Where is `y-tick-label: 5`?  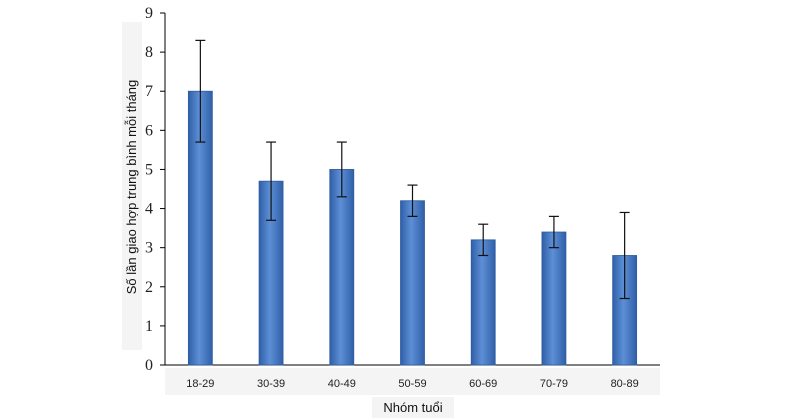
y-tick-label: 5 is located at coordinates (149, 169).